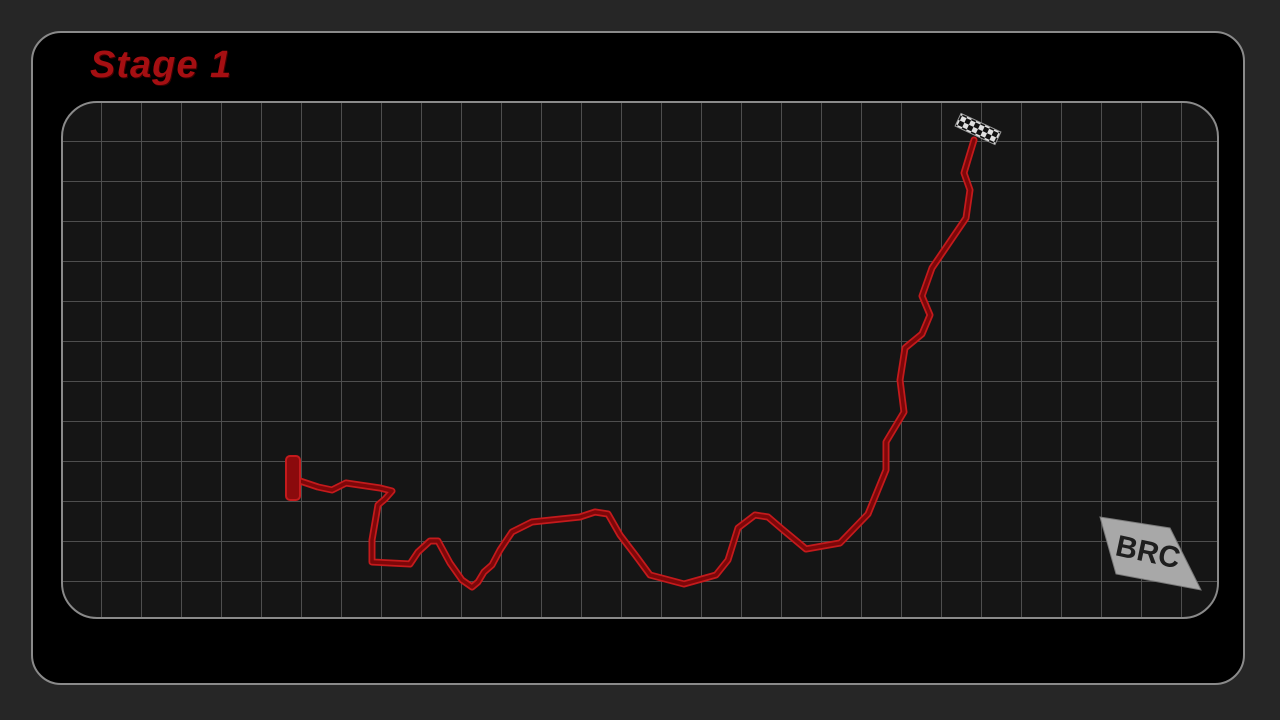 This screenshot has height=720, width=1280. I want to click on brc-badge: BRC, so click(1150, 553).